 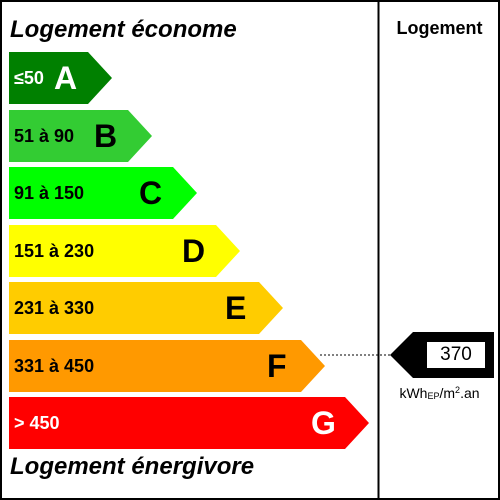 I want to click on energy-band-arrow-g, so click(x=189, y=423).